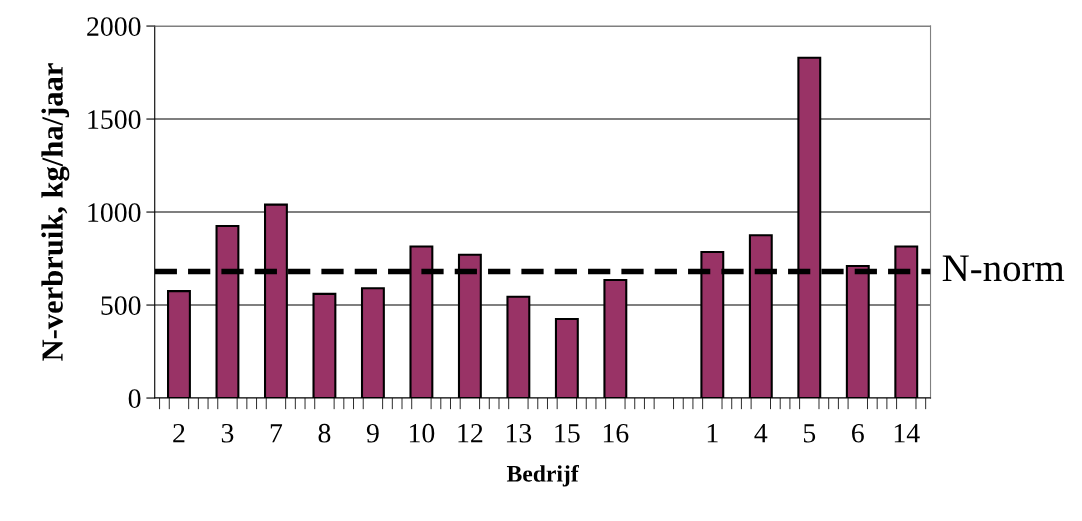 This screenshot has height=521, width=1082. What do you see at coordinates (761, 433) in the screenshot?
I see `x-tick-label: 4` at bounding box center [761, 433].